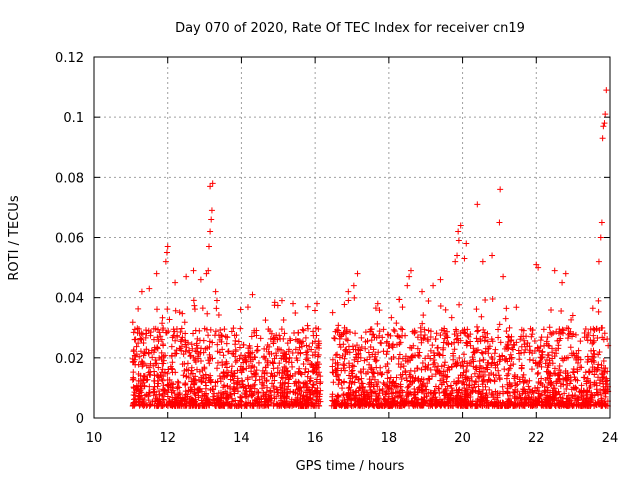 This screenshot has height=480, width=640. Describe the element at coordinates (167, 438) in the screenshot. I see `x-tick-label: 12` at that location.